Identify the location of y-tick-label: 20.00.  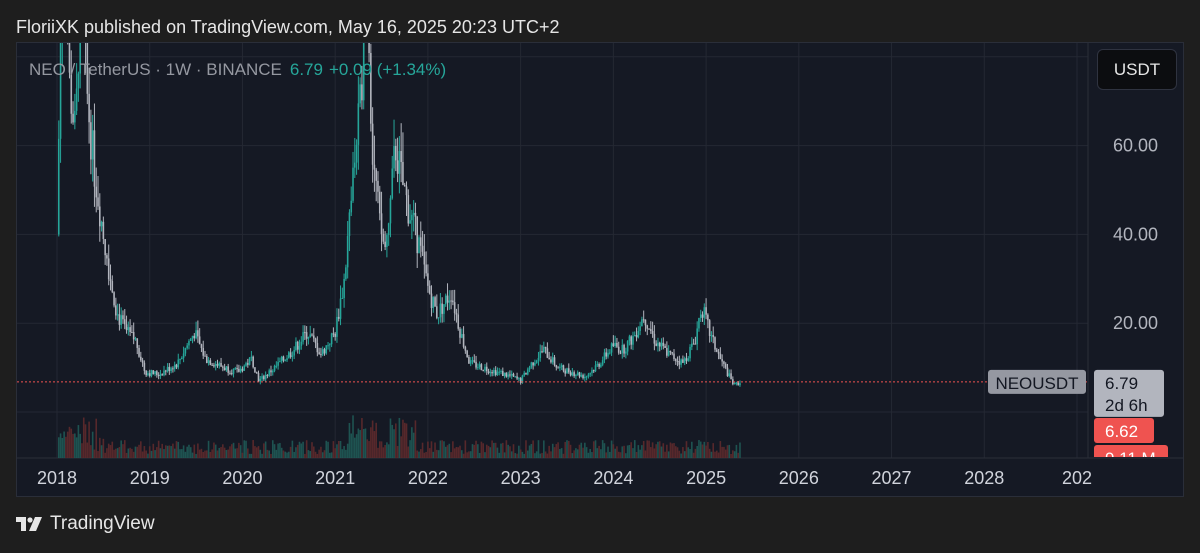
(1135, 323).